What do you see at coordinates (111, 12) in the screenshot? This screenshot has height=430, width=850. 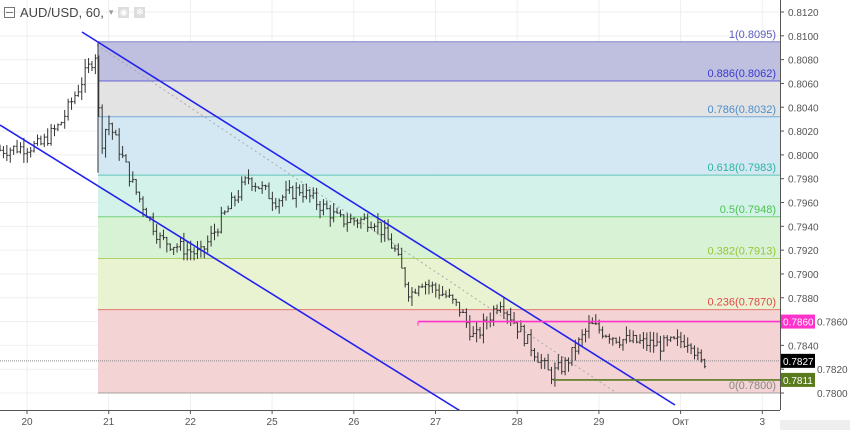 I see `chevron-down-icon: ▾` at bounding box center [111, 12].